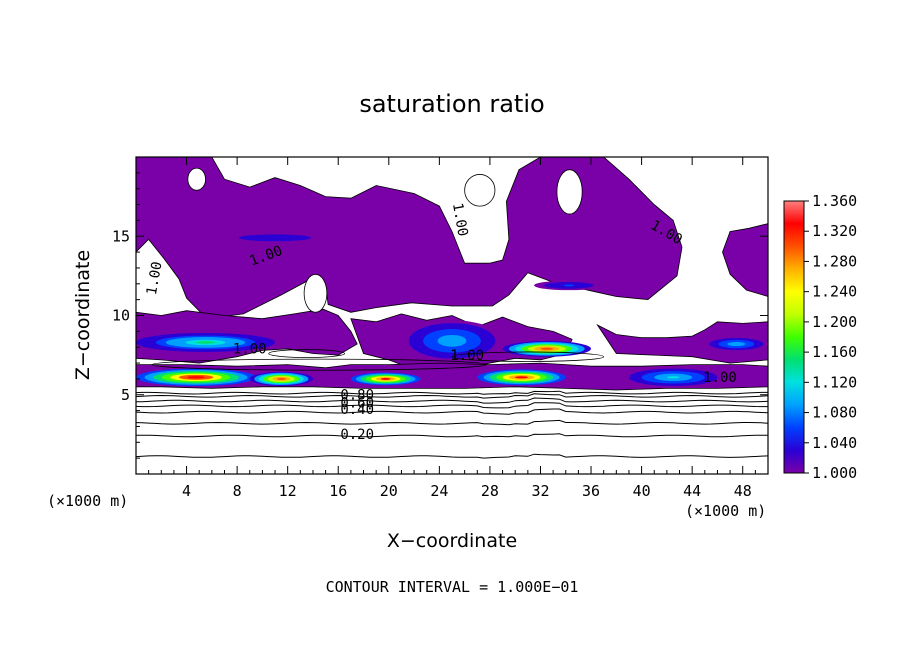  Describe the element at coordinates (834, 261) in the screenshot. I see `colorbar-tick-label: 1.280` at that location.